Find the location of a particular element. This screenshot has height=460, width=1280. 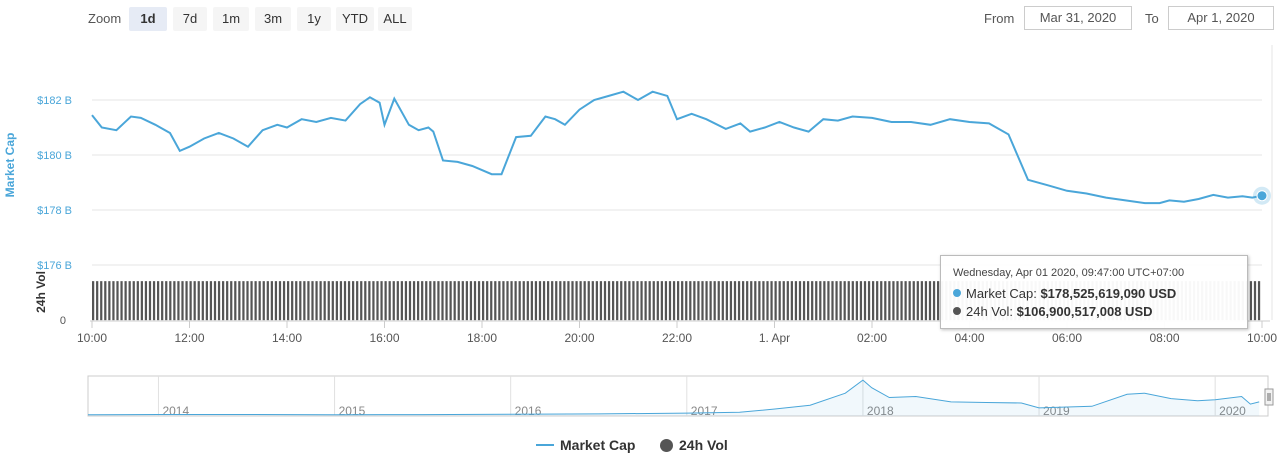

zoom-button-3m: 3m is located at coordinates (273, 19).